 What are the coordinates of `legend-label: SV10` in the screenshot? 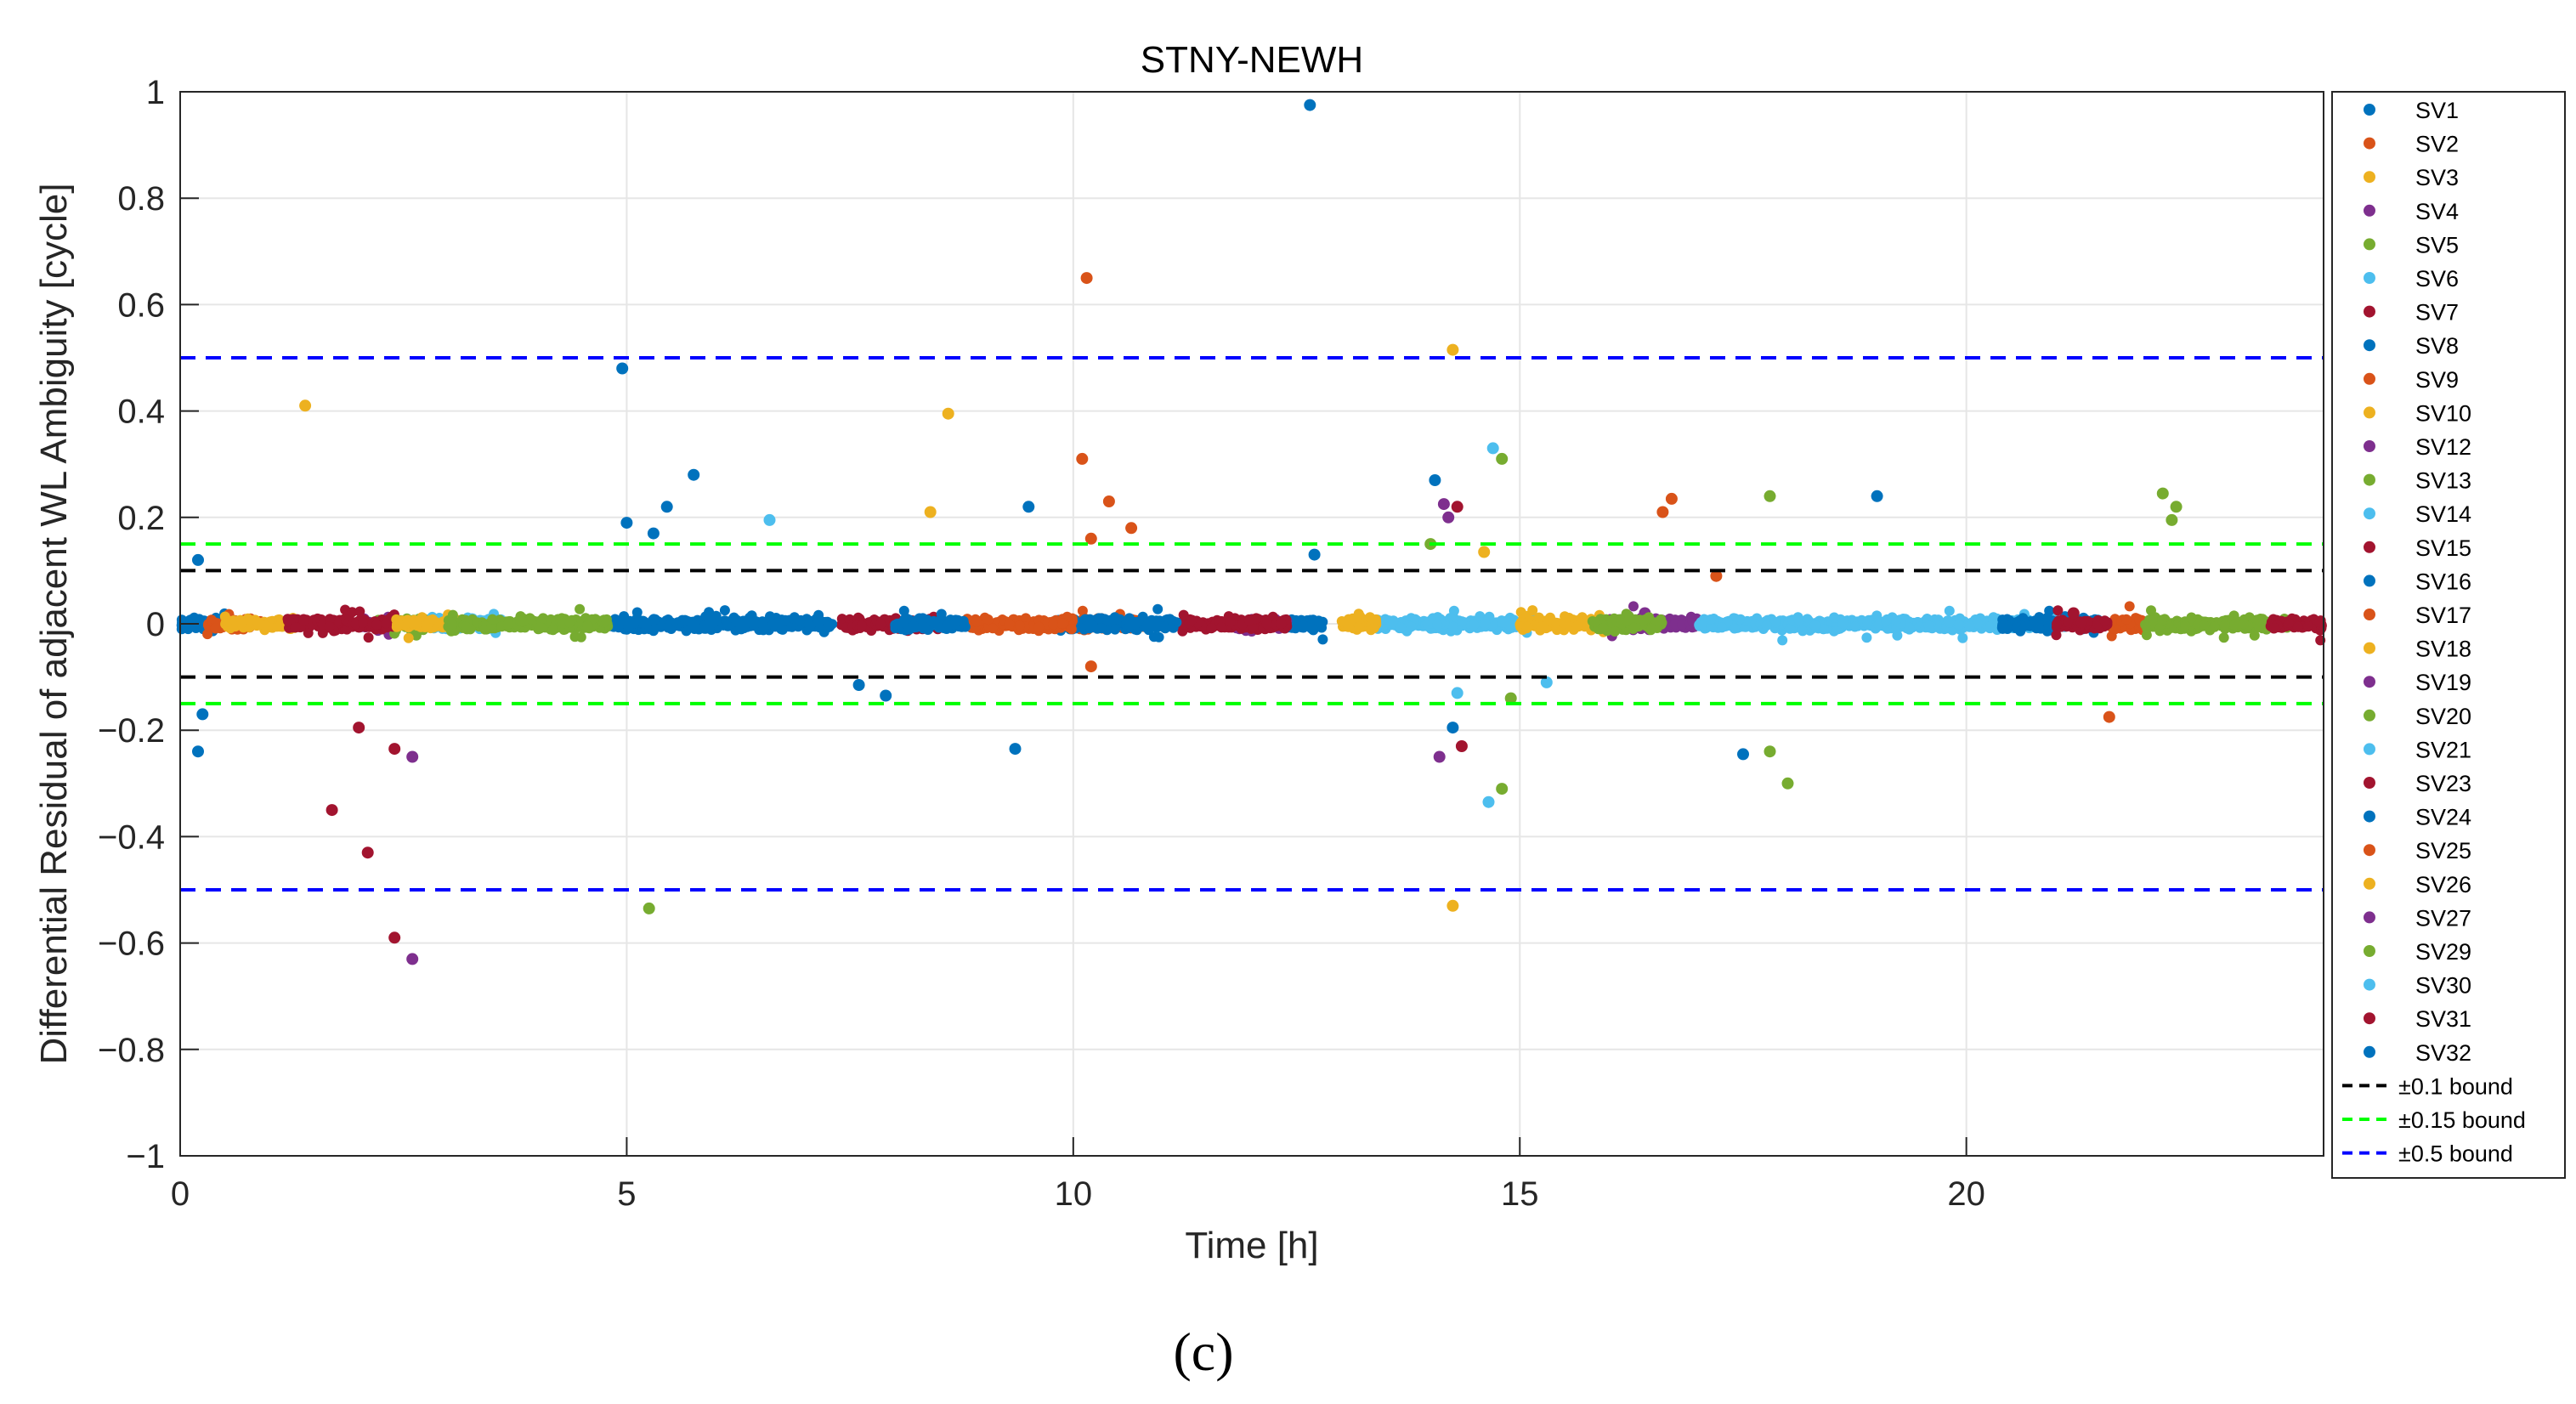 It's located at (2443, 413).